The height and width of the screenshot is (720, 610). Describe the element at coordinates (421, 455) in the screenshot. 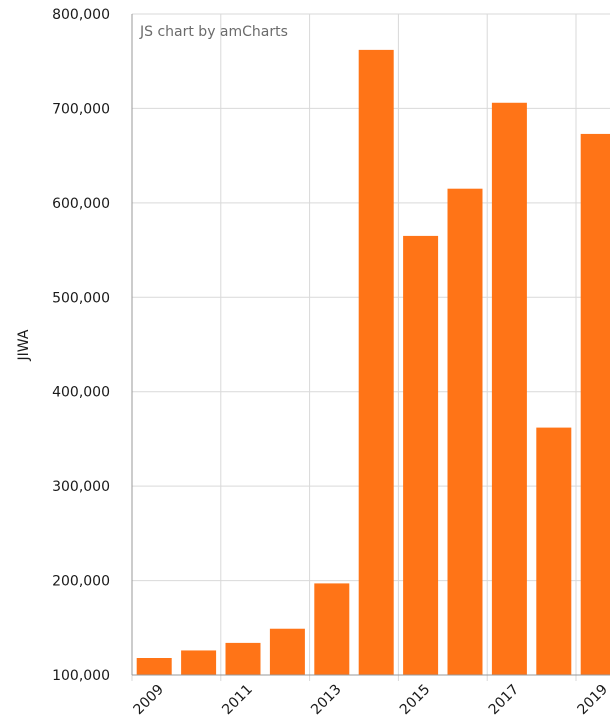

I see `bar-2015` at that location.